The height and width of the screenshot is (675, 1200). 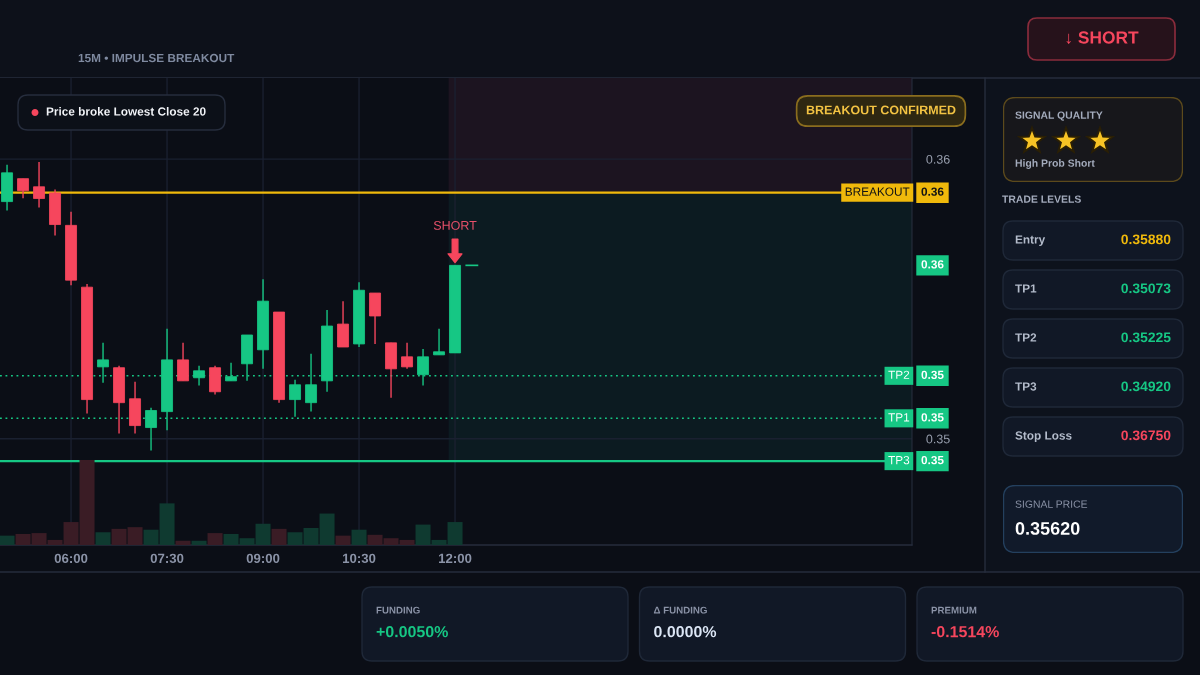 I want to click on annotation: BREAKOUT CONFIRMED, so click(x=881, y=110).